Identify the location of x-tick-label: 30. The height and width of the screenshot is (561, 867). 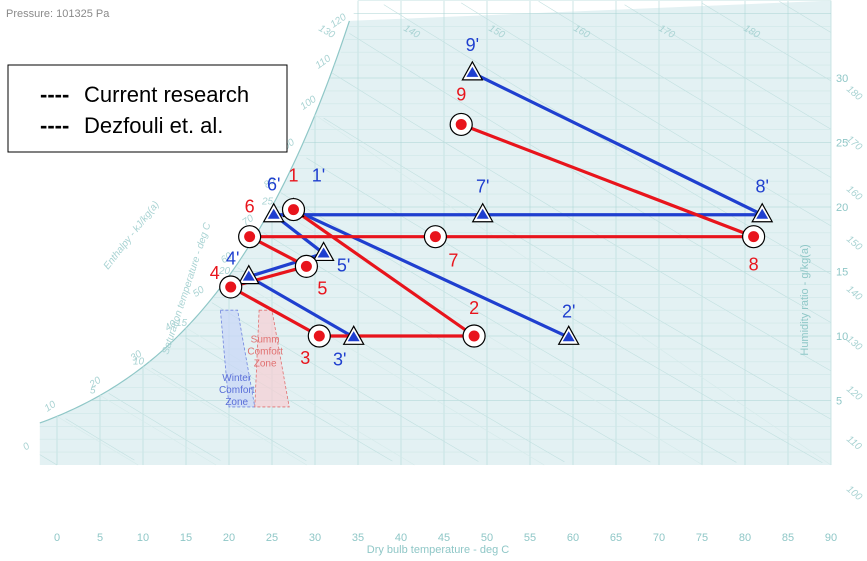
(315, 538).